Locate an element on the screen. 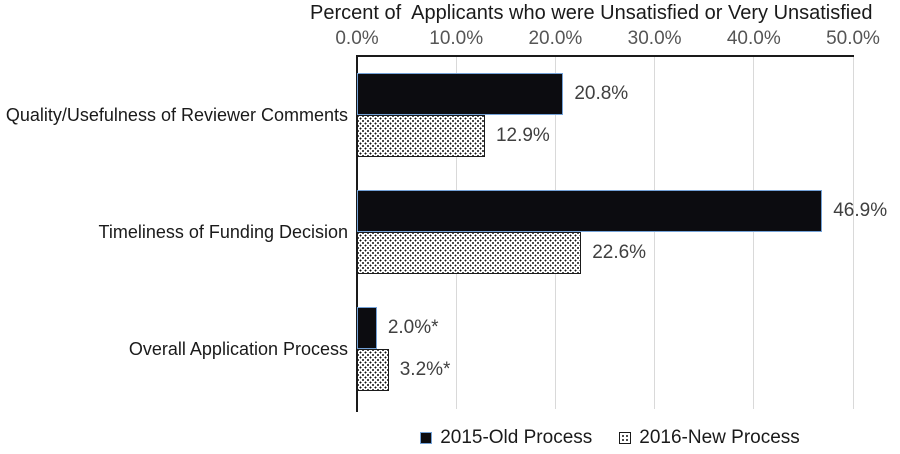 The height and width of the screenshot is (454, 900). plot-top-border is located at coordinates (605, 56).